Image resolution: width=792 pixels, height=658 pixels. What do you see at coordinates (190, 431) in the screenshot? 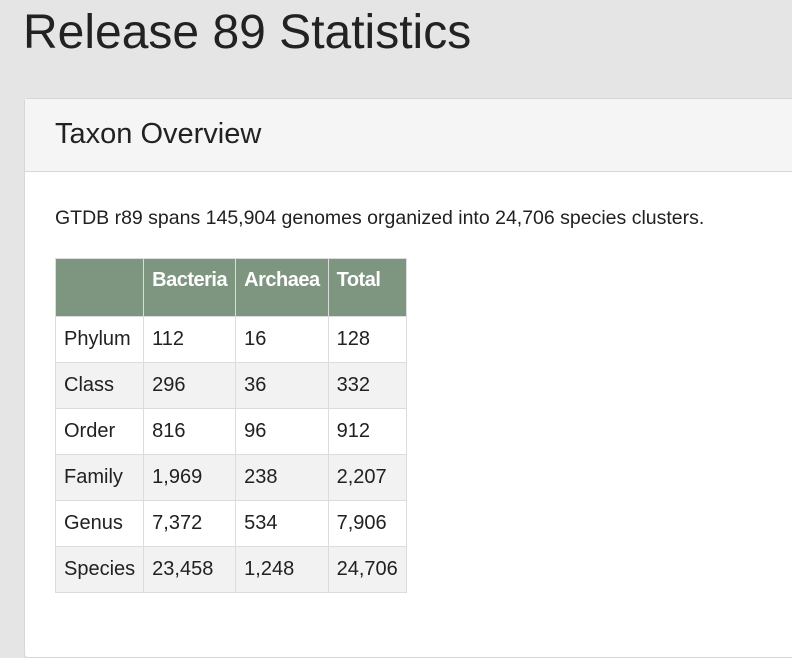
I see `bacteria-cell: 816` at bounding box center [190, 431].